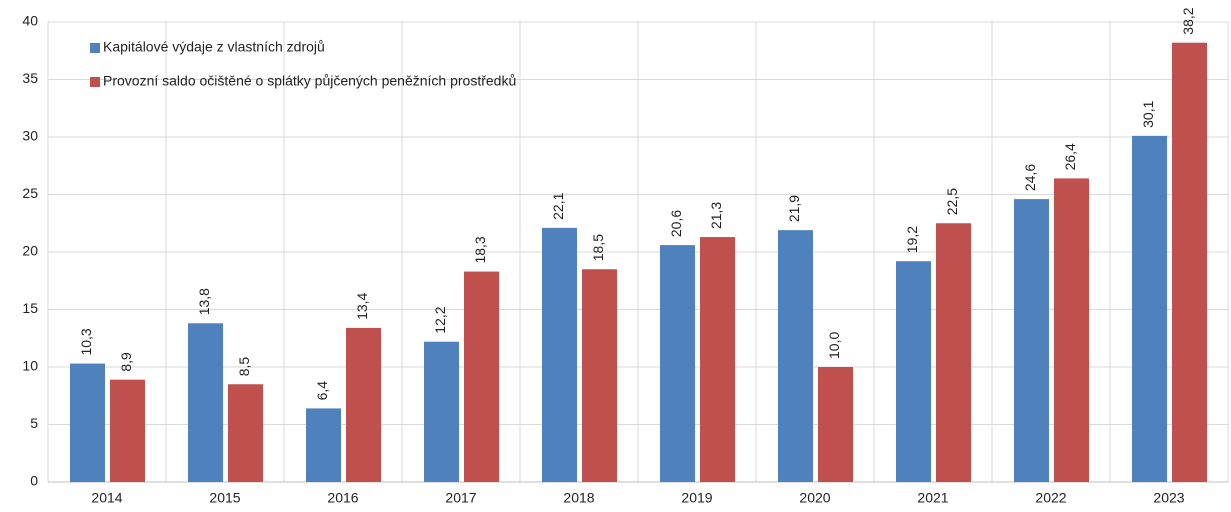  I want to click on y-tick-label: 5, so click(34, 423).